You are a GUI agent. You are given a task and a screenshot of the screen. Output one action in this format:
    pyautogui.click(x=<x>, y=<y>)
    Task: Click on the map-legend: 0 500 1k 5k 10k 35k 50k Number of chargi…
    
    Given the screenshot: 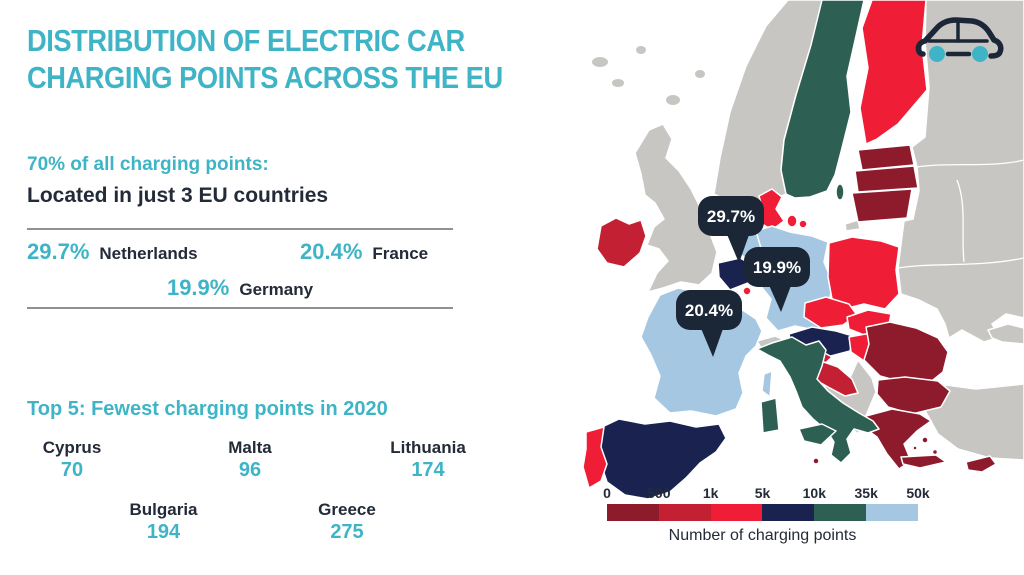 What is the action you would take?
    pyautogui.click(x=766, y=515)
    